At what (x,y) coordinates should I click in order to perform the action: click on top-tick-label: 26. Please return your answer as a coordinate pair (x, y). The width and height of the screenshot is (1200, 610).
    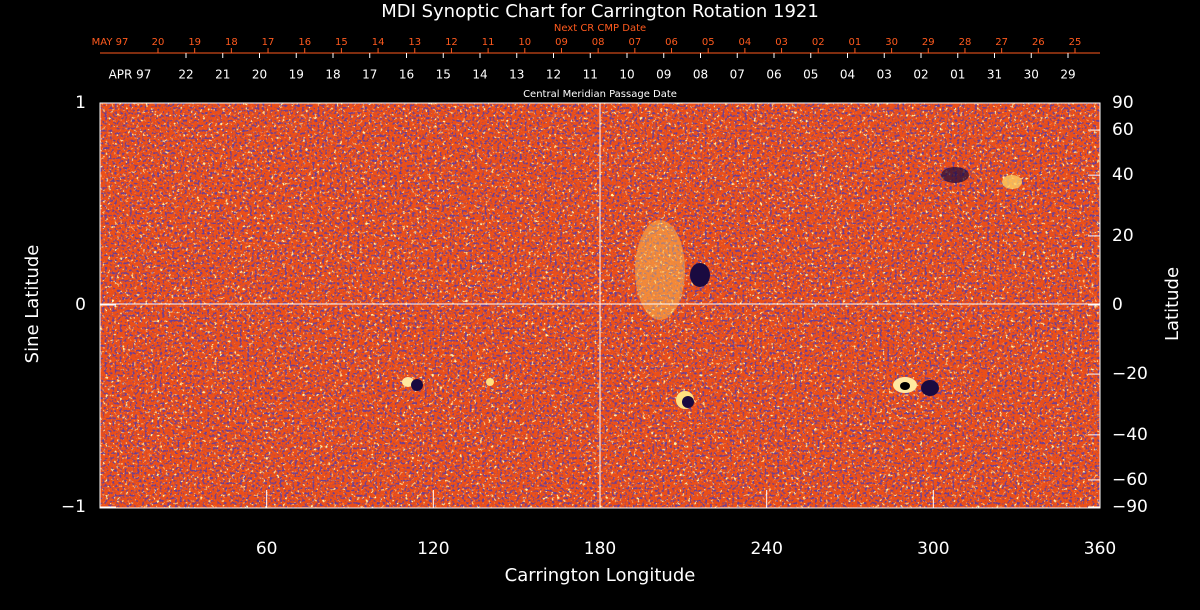
    Looking at the image, I should click on (1038, 42).